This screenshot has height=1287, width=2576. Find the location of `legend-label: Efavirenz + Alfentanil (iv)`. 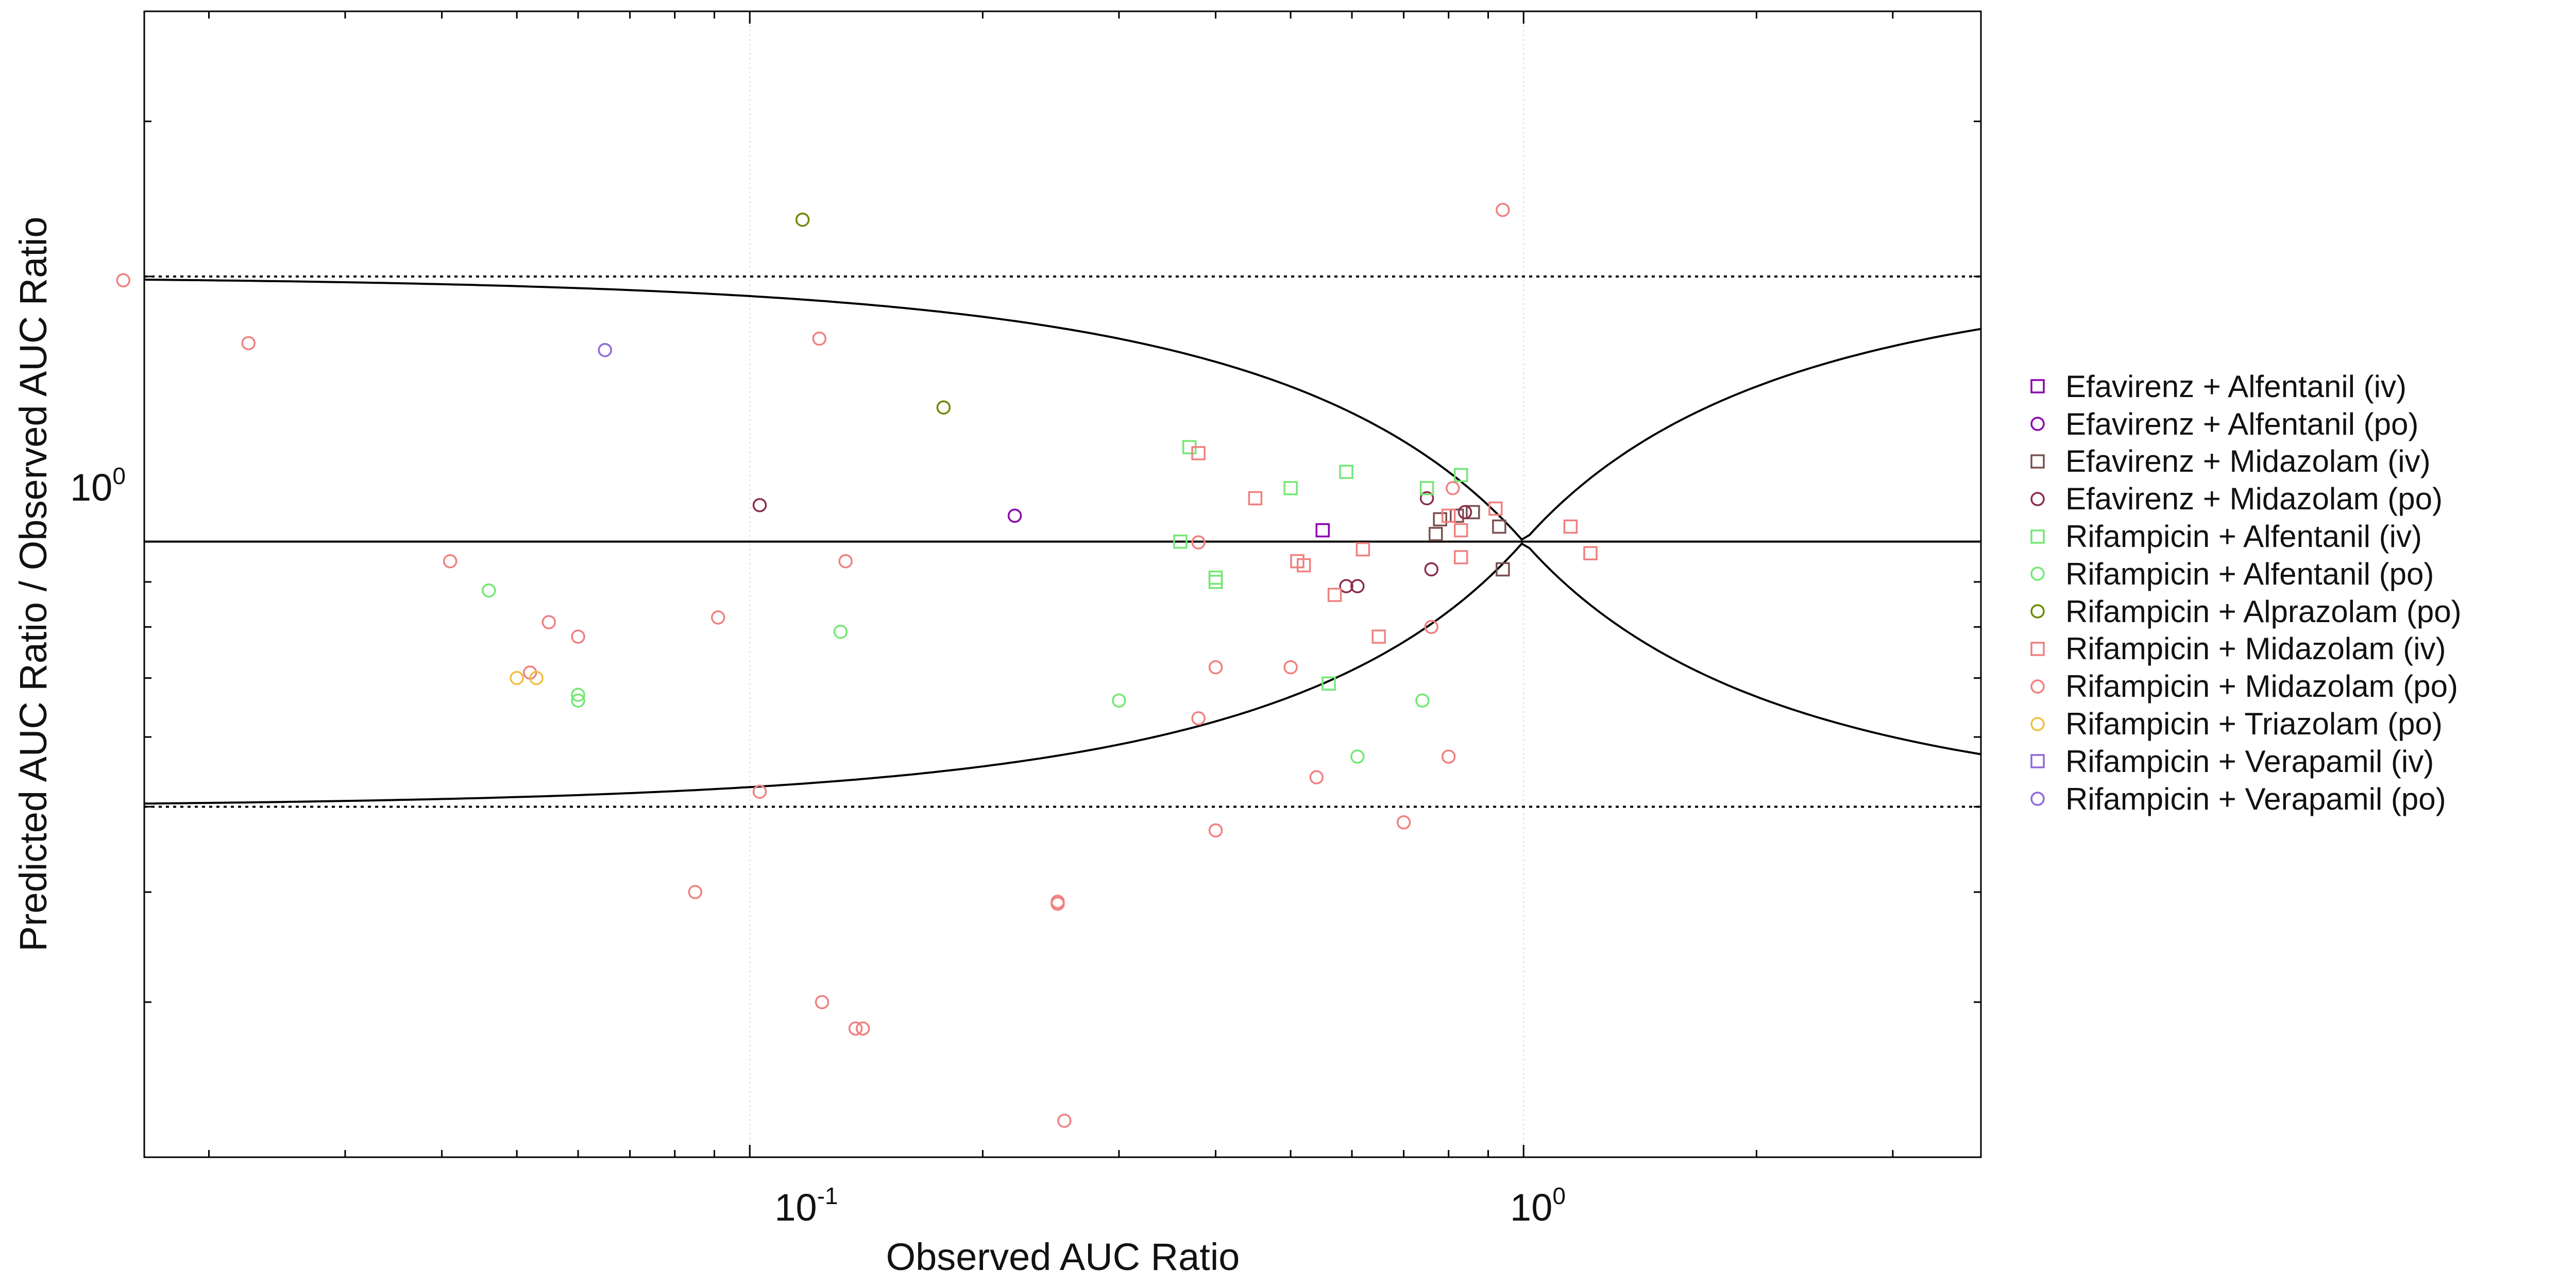

legend-label: Efavirenz + Alfentanil (iv) is located at coordinates (2235, 386).